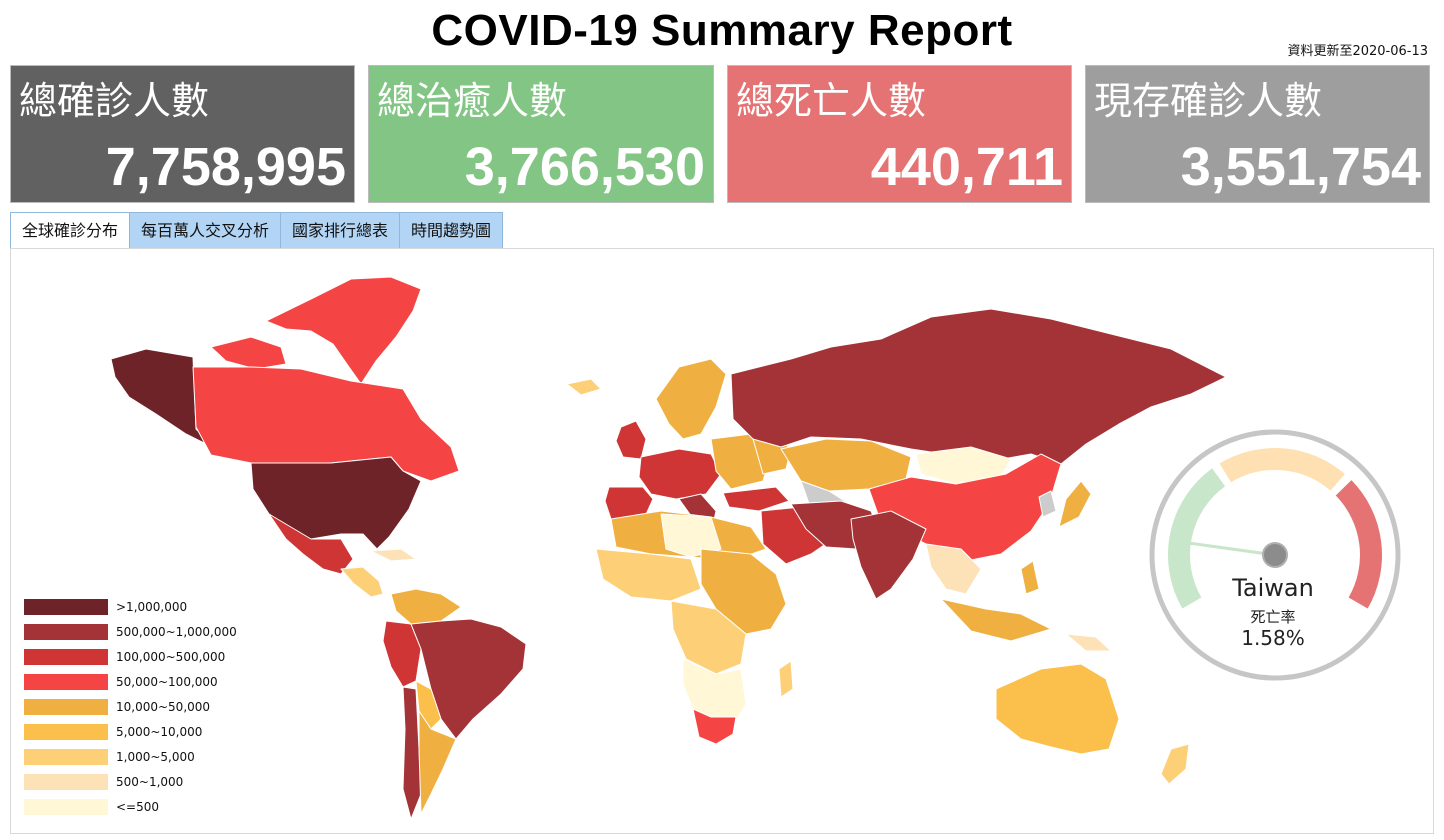 The height and width of the screenshot is (840, 1444). I want to click on map-region-canada, so click(326, 424).